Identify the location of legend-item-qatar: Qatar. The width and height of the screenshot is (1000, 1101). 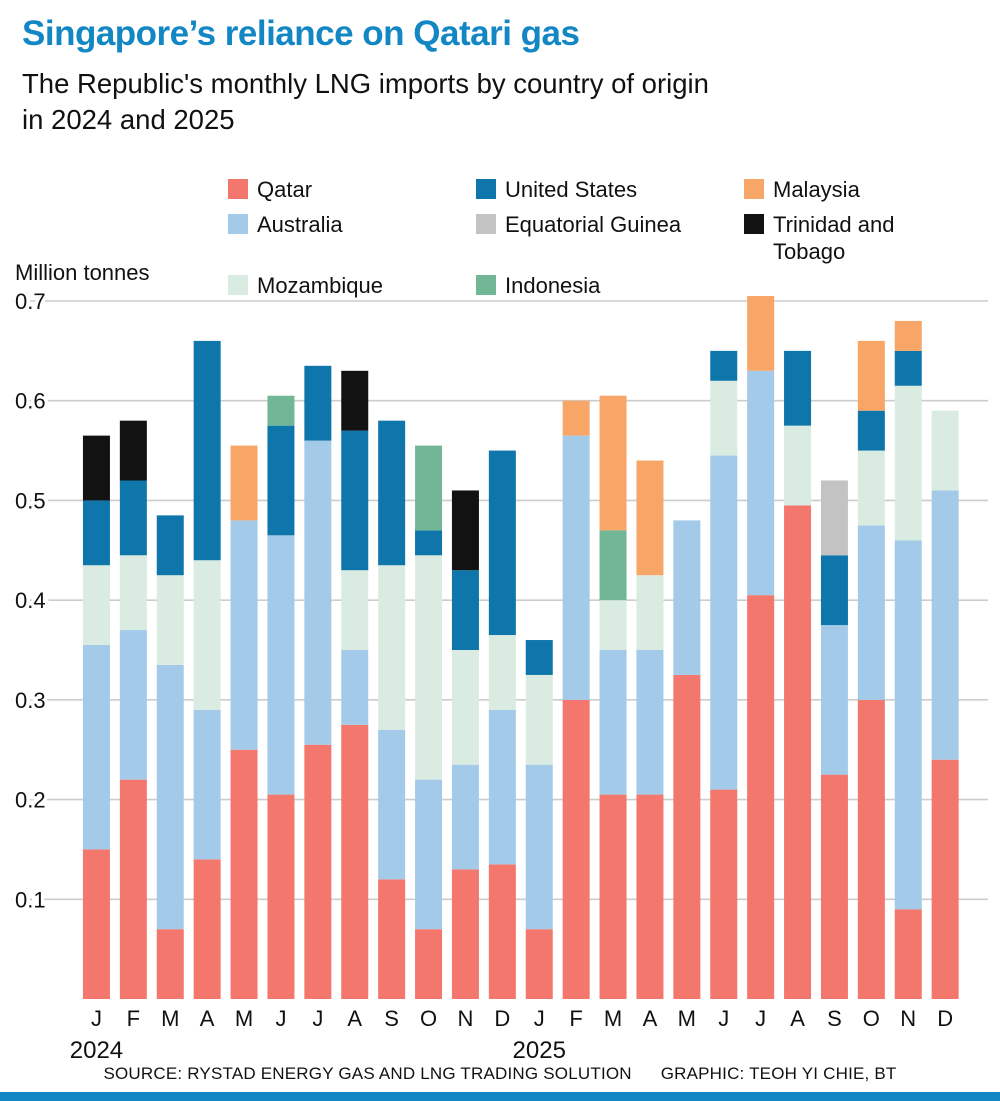
(352, 190).